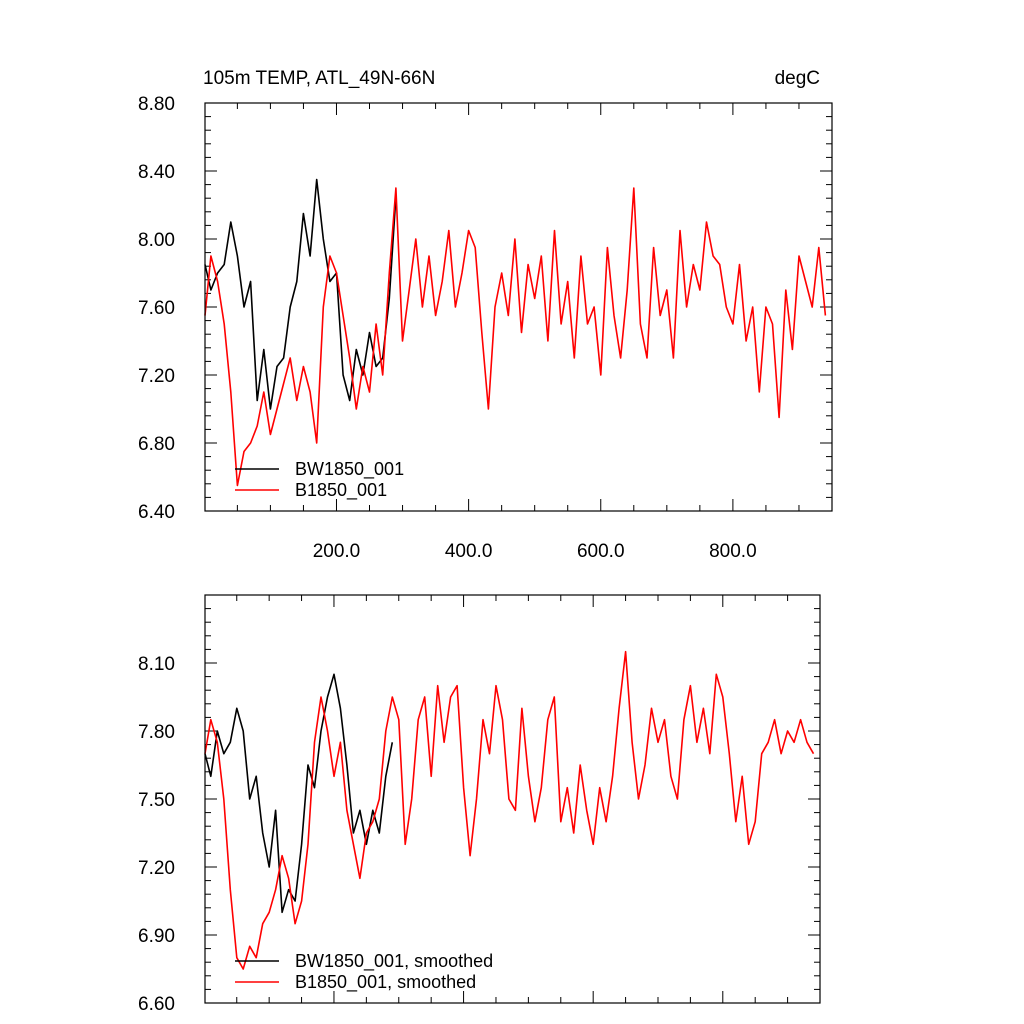 Image resolution: width=1024 pixels, height=1024 pixels. What do you see at coordinates (156, 512) in the screenshot?
I see `y-tick-label: 6.40` at bounding box center [156, 512].